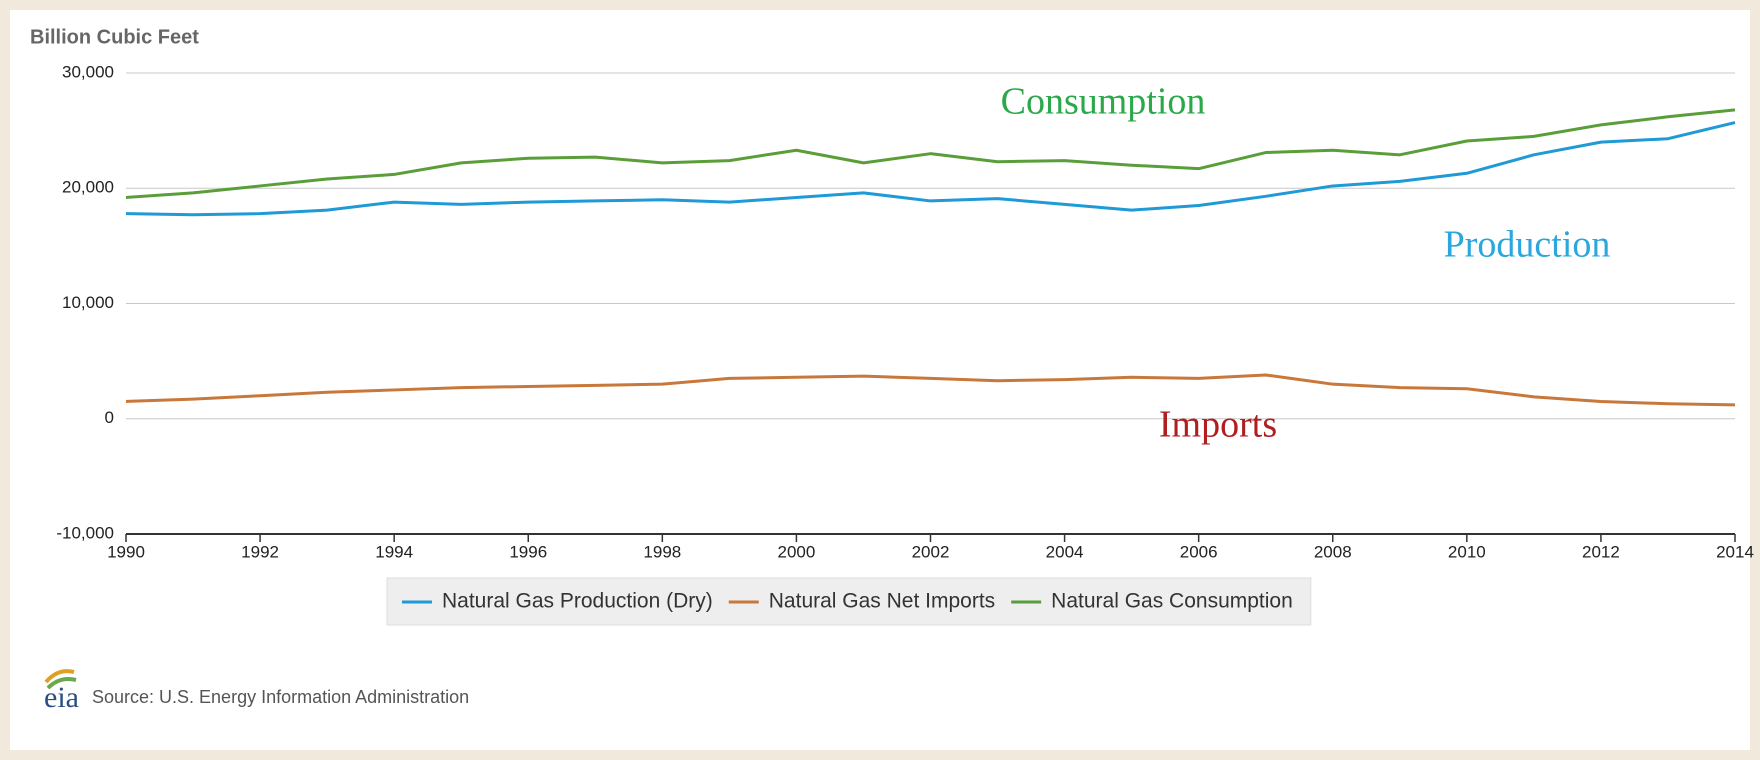 The width and height of the screenshot is (1760, 760). Describe the element at coordinates (577, 601) in the screenshot. I see `legend-label: Natural Gas Production (Dry)` at that location.